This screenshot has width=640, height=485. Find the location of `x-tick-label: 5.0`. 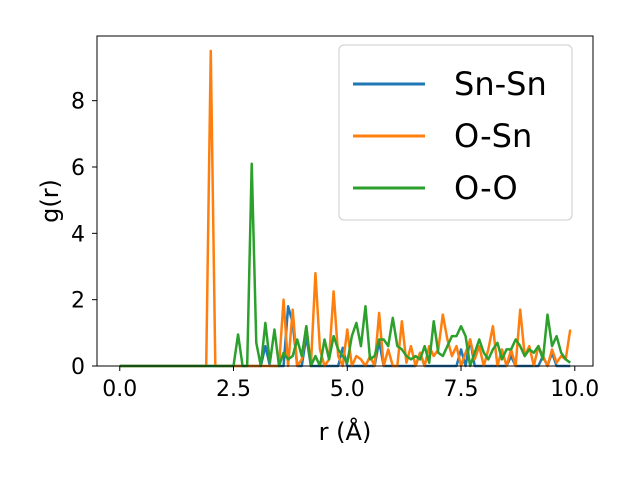

x-tick-label: 5.0 is located at coordinates (347, 389).